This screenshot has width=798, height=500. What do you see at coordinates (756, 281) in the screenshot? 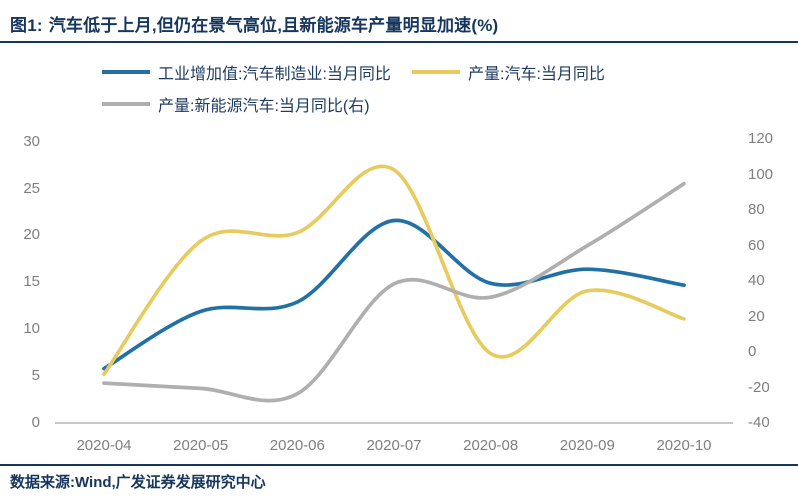
I see `right-axis-tick: 40` at bounding box center [756, 281].